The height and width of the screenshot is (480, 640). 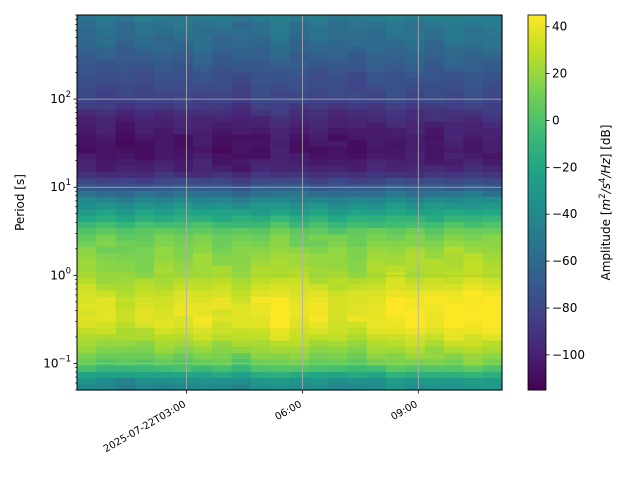 What do you see at coordinates (288, 411) in the screenshot?
I see `x-tick-label: 06:00` at bounding box center [288, 411].